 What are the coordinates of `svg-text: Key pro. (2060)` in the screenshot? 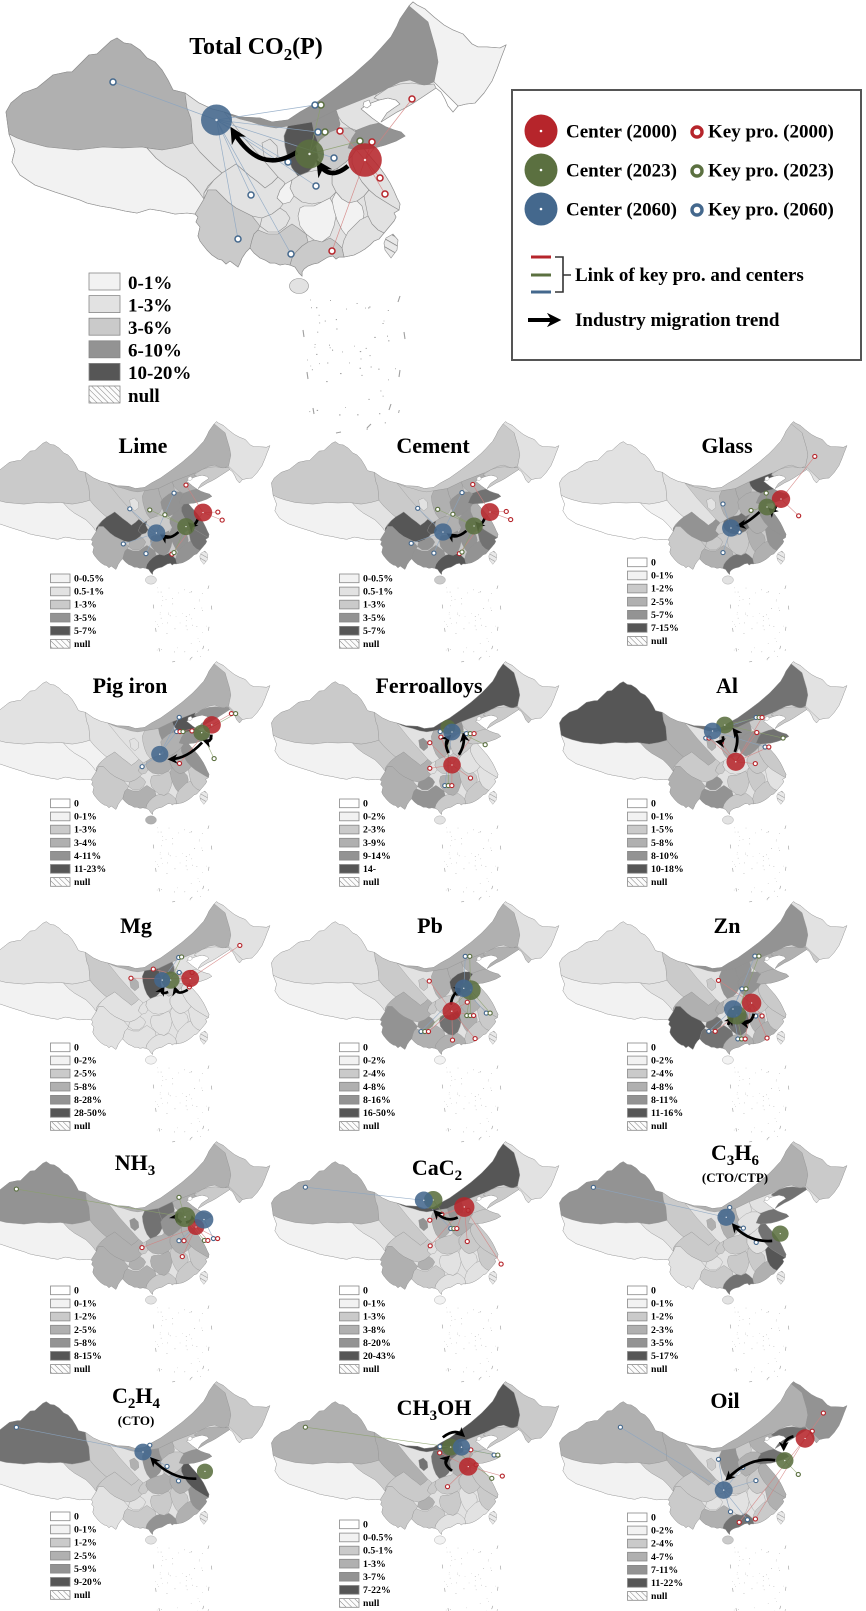 It's located at (771, 210).